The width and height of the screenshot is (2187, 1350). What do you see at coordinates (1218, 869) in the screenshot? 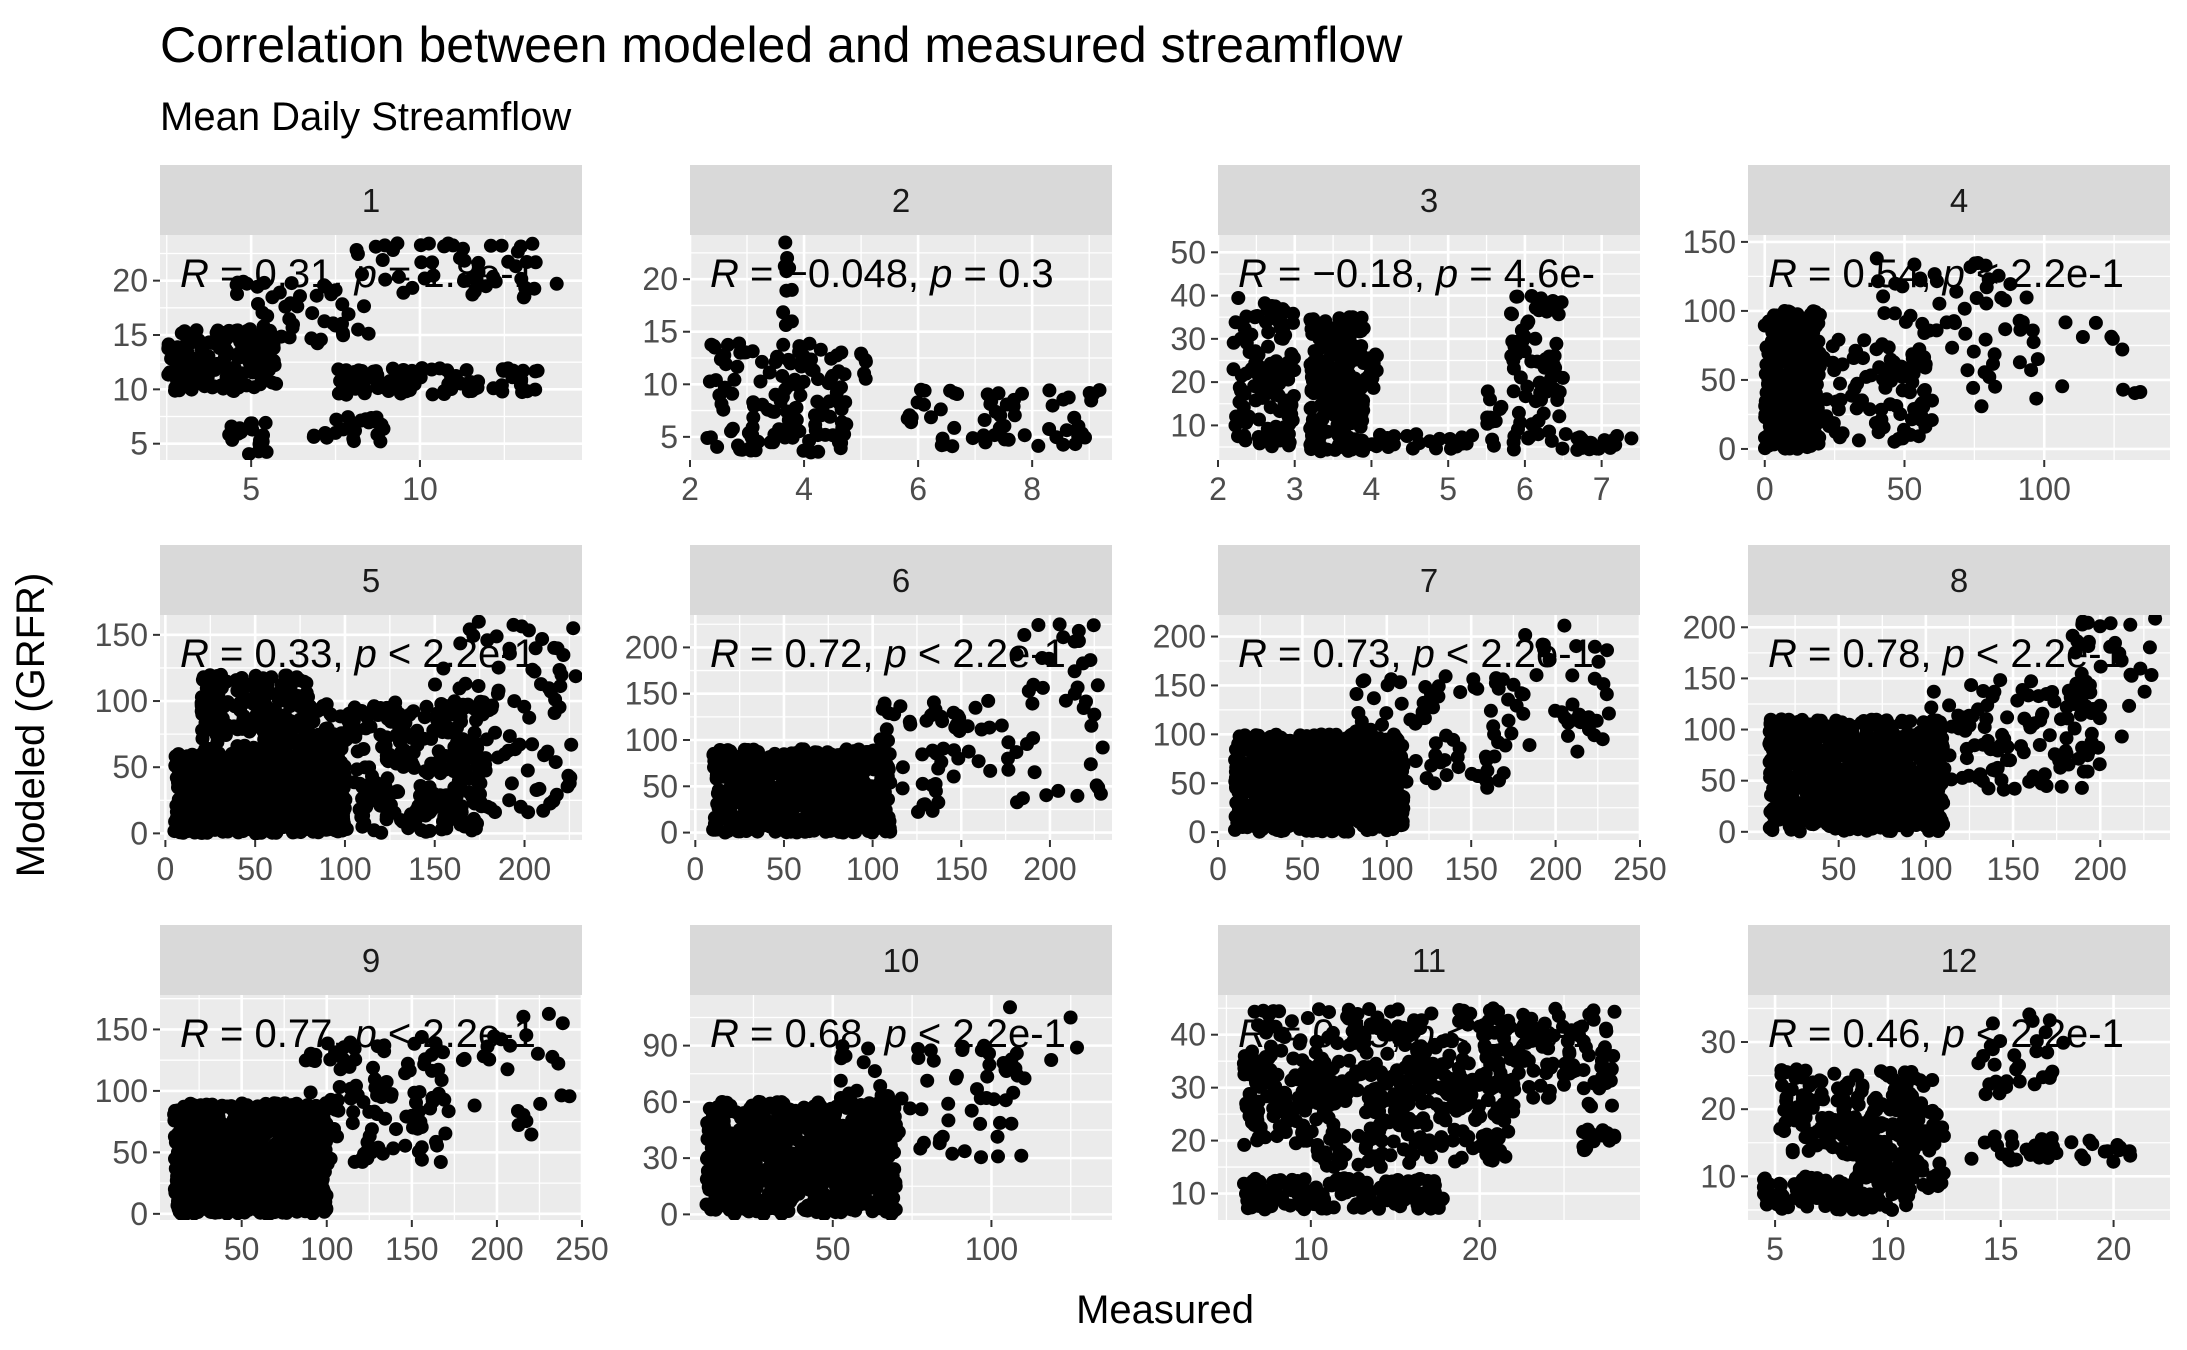
I see `x-tick-label: 0` at bounding box center [1218, 869].